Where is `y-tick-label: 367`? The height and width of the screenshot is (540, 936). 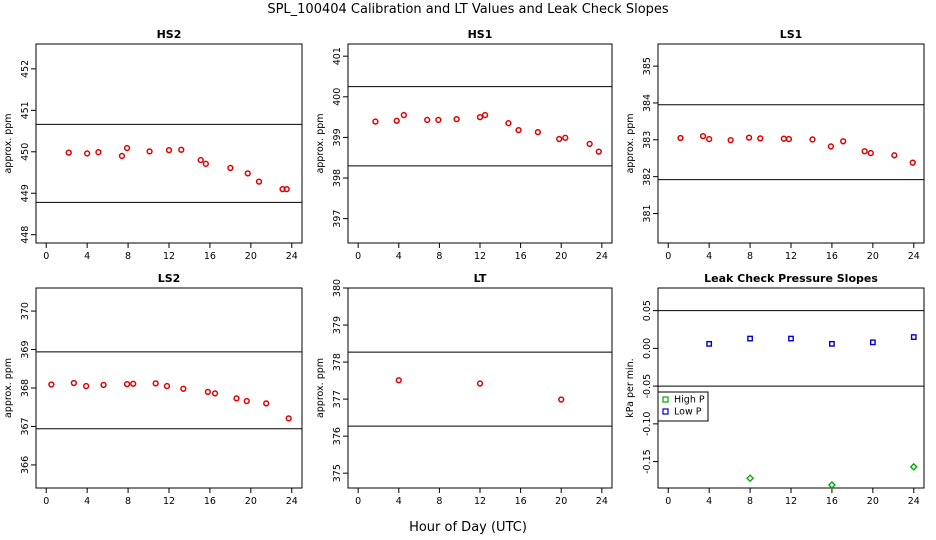
y-tick-label: 367 is located at coordinates (25, 426).